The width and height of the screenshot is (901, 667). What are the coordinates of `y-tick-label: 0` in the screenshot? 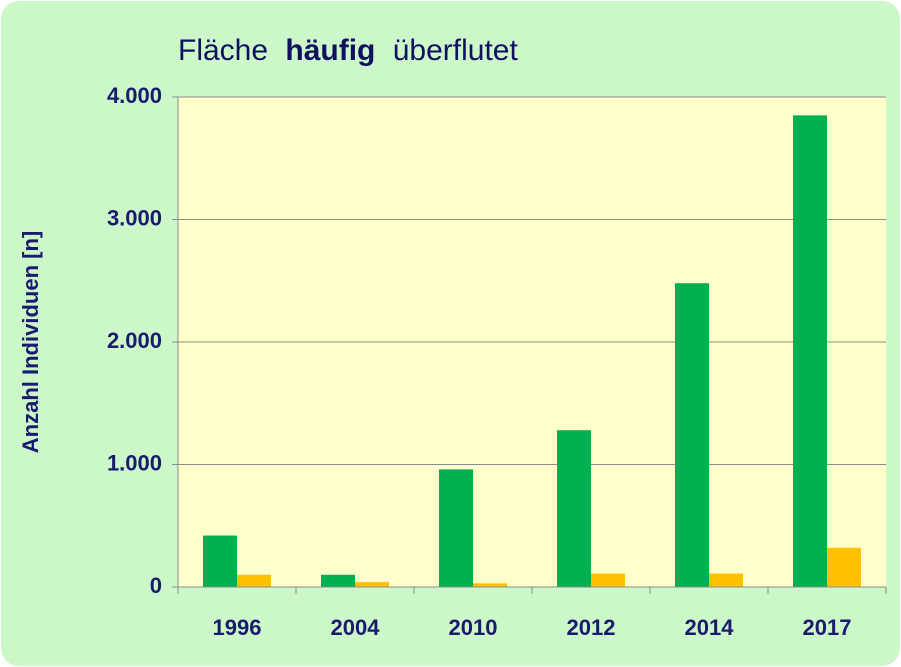 It's located at (156, 585).